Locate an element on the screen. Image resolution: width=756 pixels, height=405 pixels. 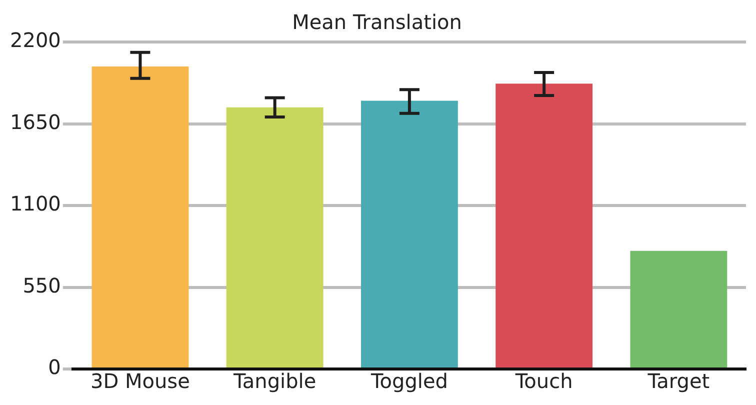
y-tick-label: 0 is located at coordinates (54, 367).